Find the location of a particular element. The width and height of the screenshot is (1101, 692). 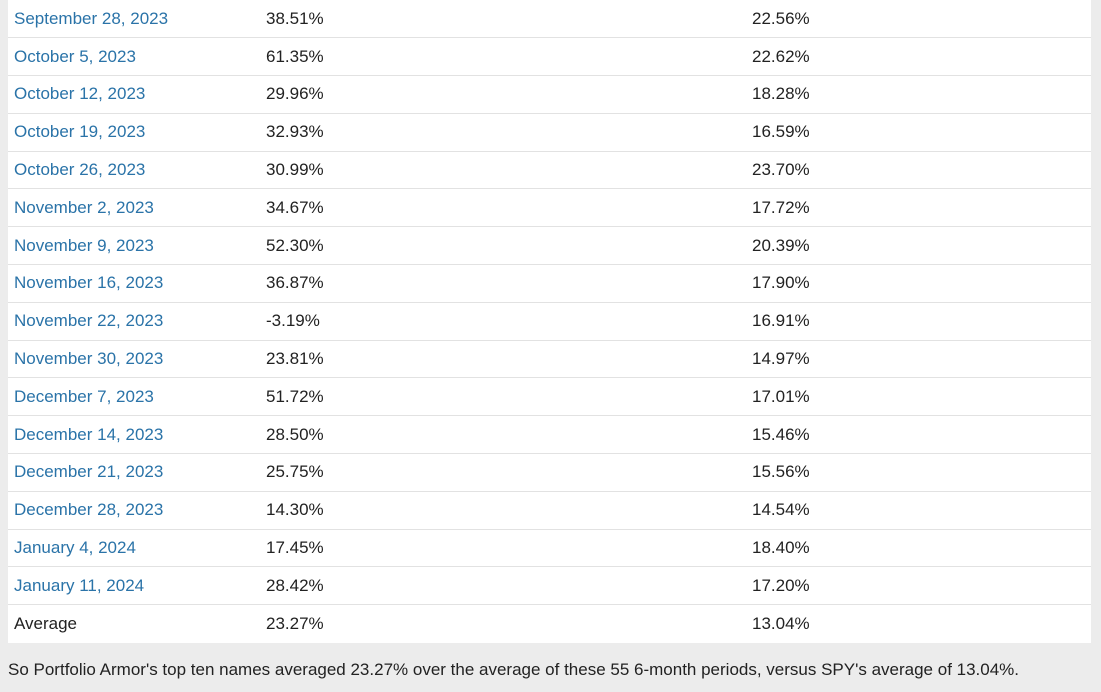

spy-return: 18.28% is located at coordinates (781, 94).